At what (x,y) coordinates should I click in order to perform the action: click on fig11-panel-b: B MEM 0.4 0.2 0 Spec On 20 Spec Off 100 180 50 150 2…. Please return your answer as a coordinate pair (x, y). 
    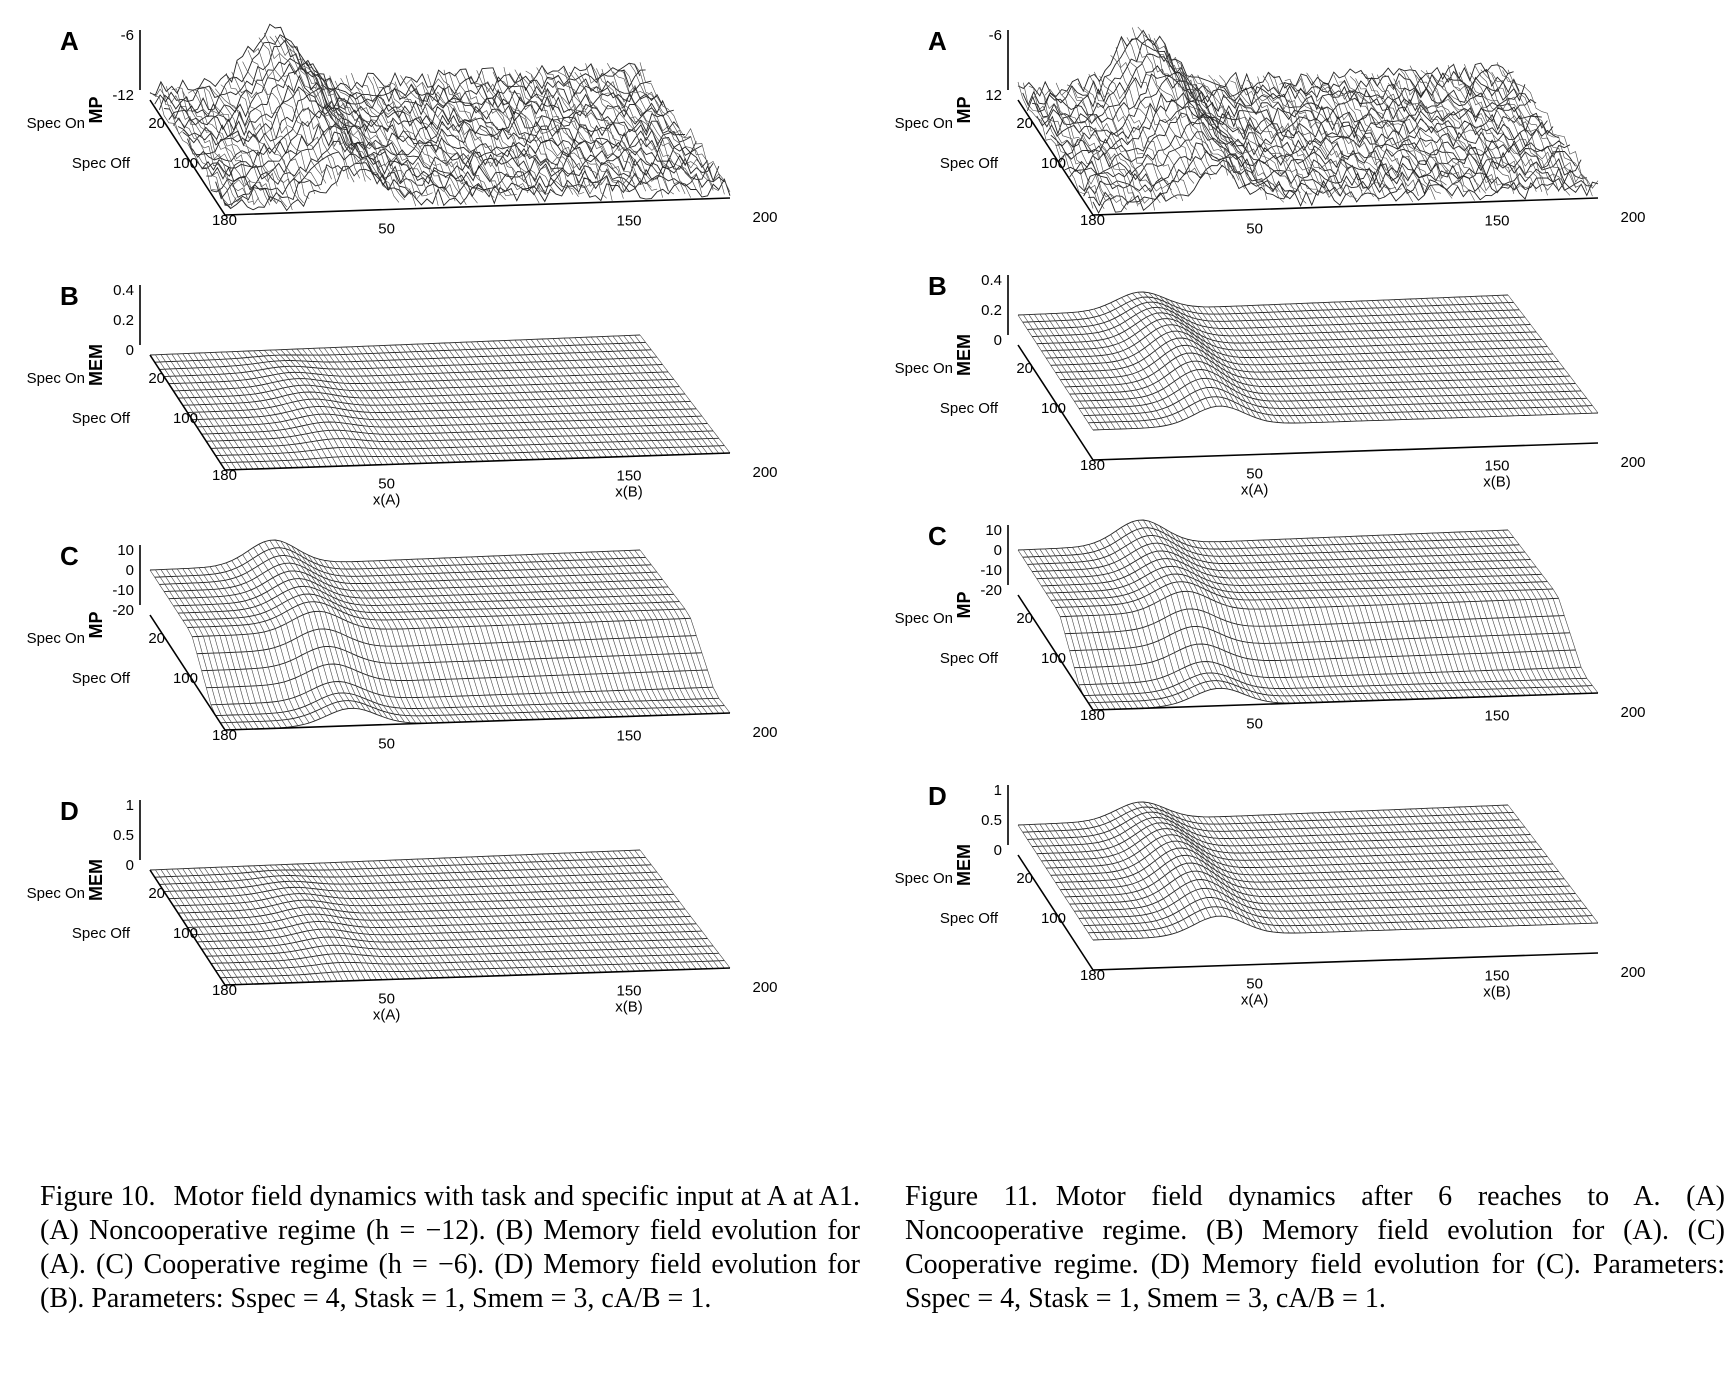
    Looking at the image, I should click on (1311, 385).